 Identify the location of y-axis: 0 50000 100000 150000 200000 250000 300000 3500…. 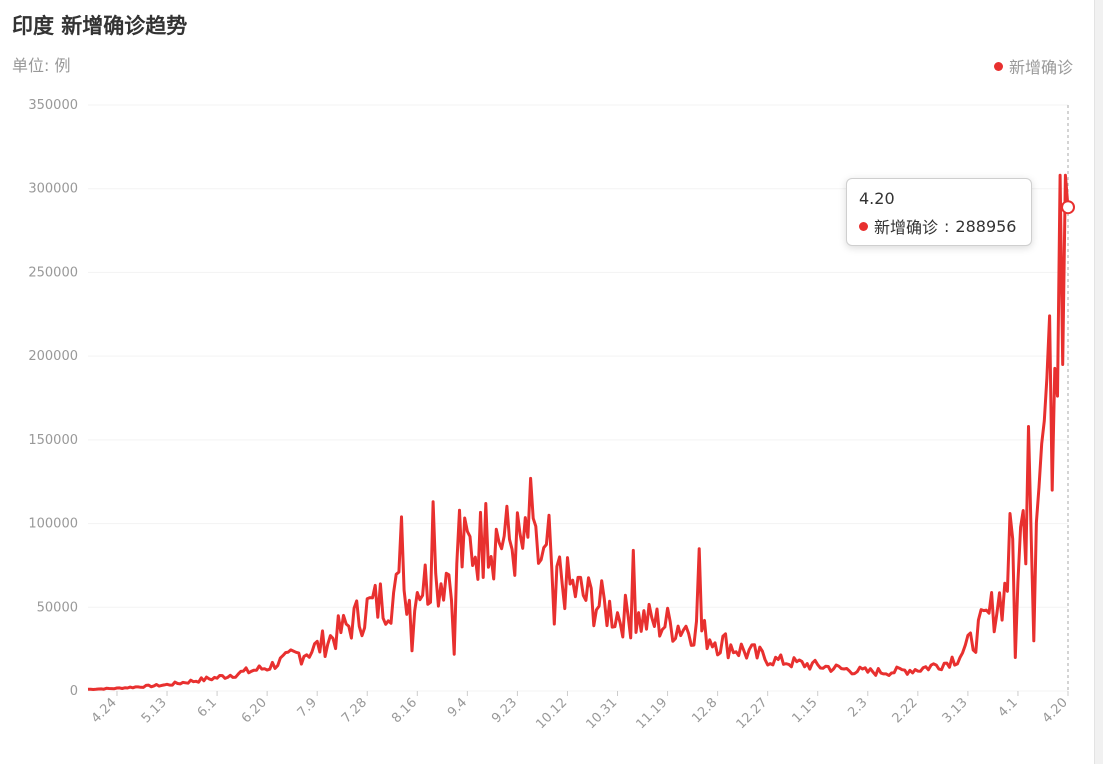
(53, 398).